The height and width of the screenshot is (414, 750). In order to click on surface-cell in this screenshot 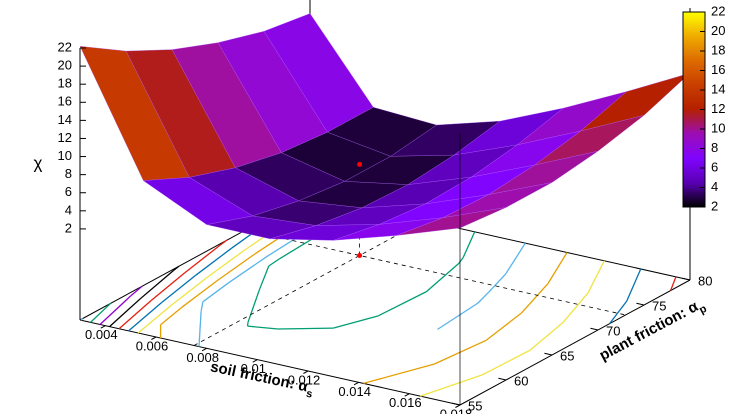, I will do `click(451, 221)`.